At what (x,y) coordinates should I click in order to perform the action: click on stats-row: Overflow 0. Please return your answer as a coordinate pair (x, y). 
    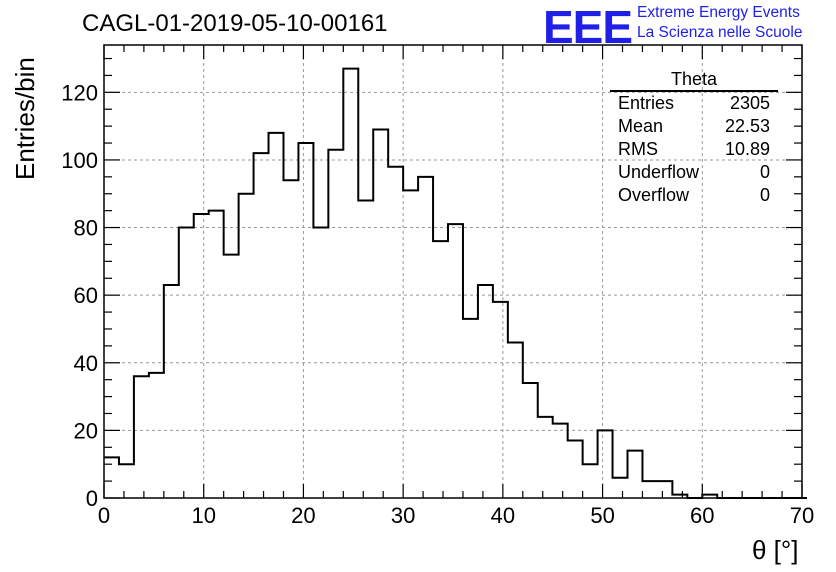
    Looking at the image, I should click on (694, 195).